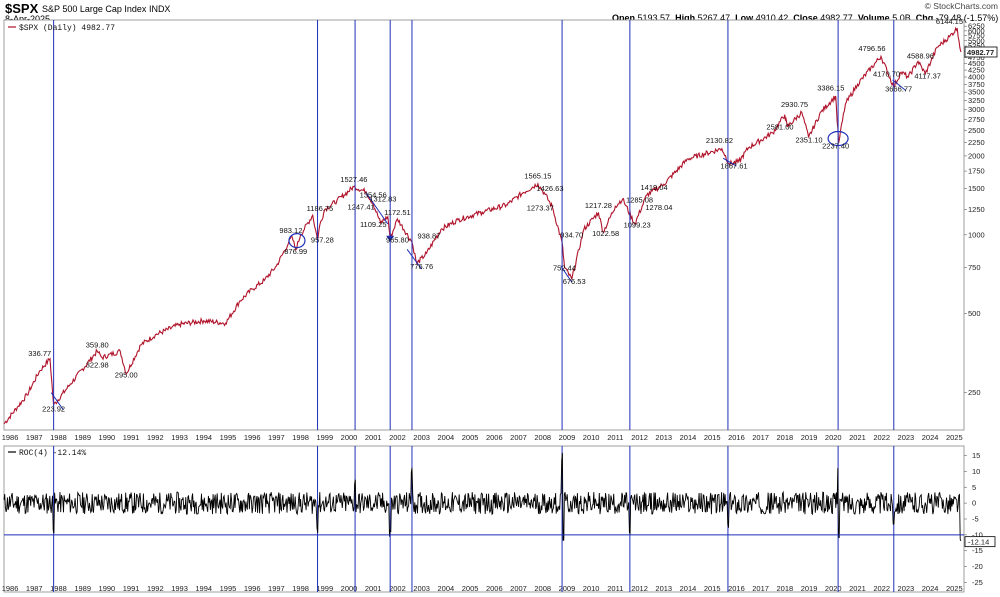 This screenshot has height=597, width=1000. What do you see at coordinates (397, 437) in the screenshot?
I see `price-xtick-label: 2002` at bounding box center [397, 437].